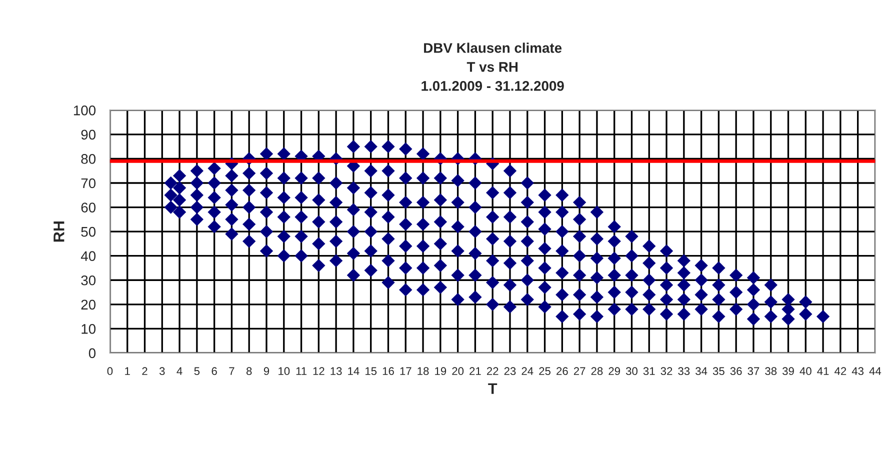  Describe the element at coordinates (179, 371) in the screenshot. I see `x-tick-label: 4` at that location.